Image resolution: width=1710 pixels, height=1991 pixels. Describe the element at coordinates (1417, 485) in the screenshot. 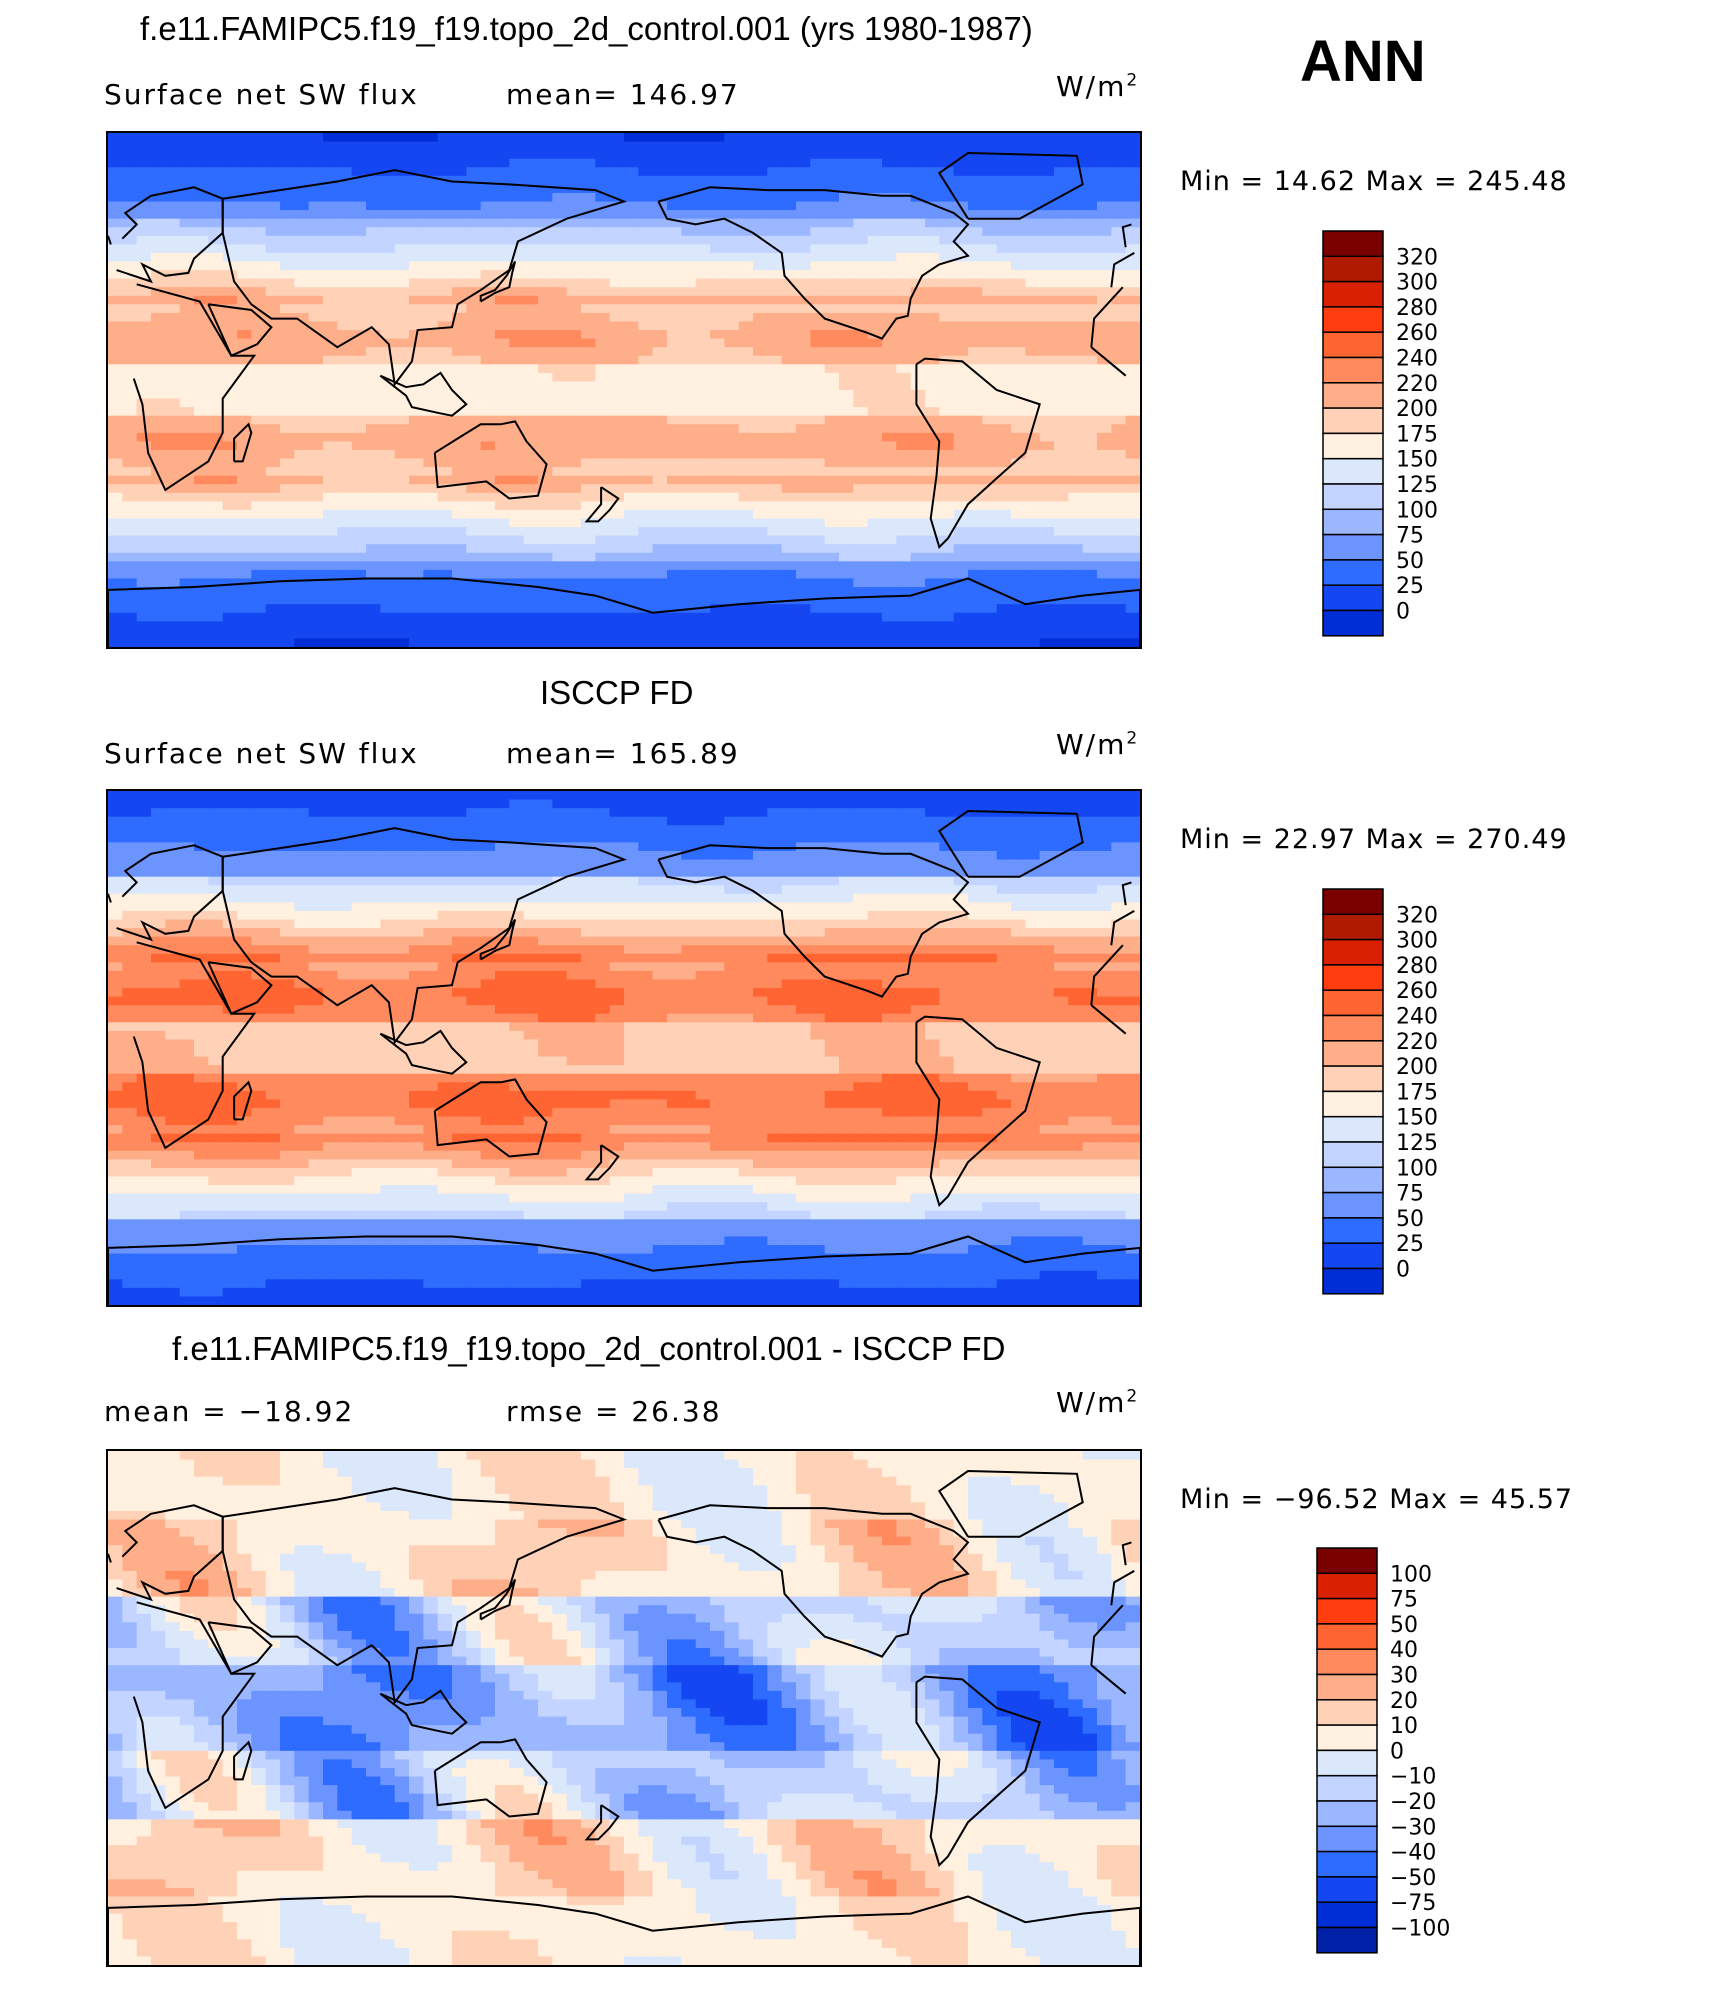

I see `colorbar-tick-label: 125` at that location.